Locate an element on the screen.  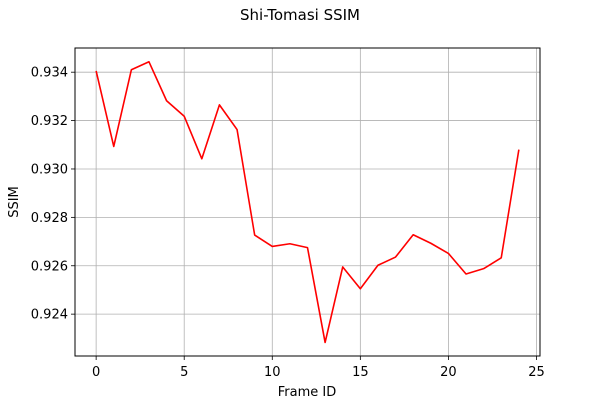
x-axis-ticks: 0 5 10 15 20 25 is located at coordinates (318, 368).